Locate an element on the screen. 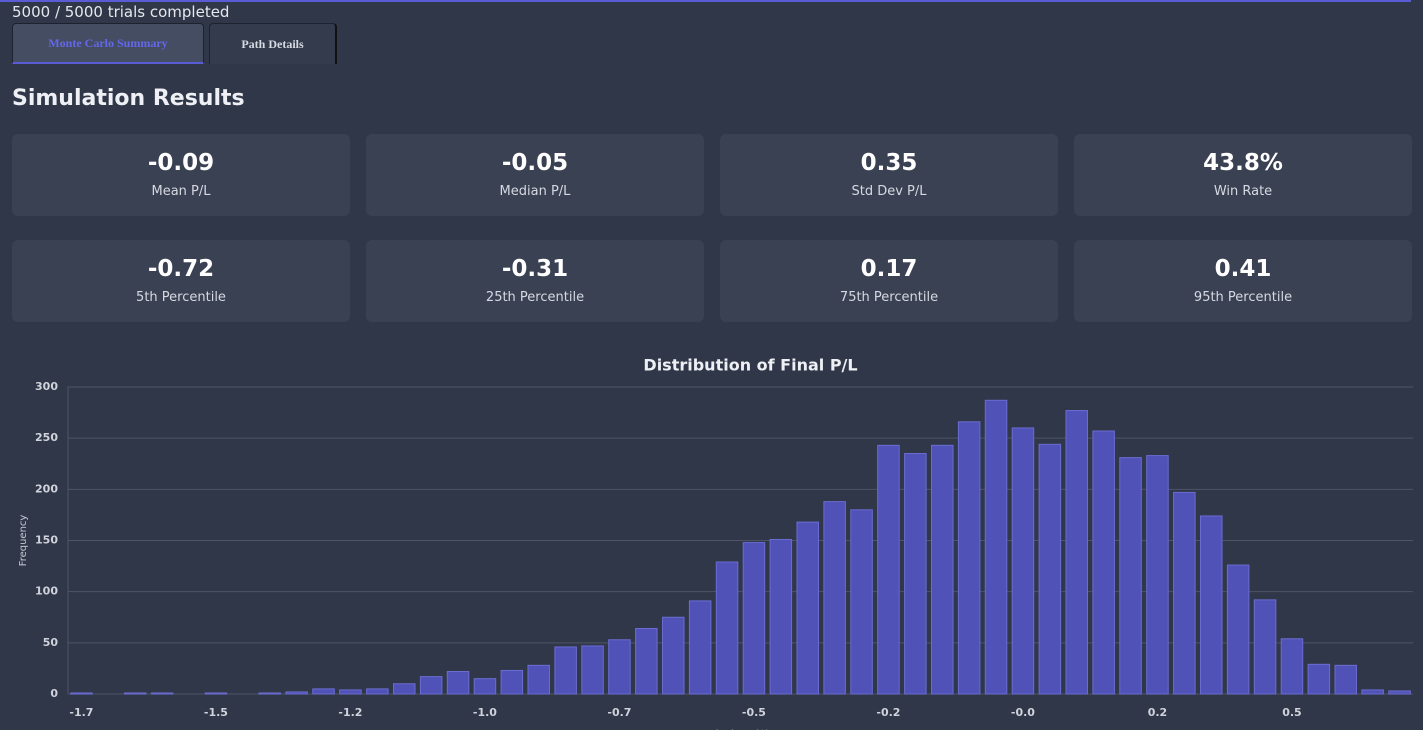  progress-text: 5000 / 5000 trials completed is located at coordinates (121, 12).